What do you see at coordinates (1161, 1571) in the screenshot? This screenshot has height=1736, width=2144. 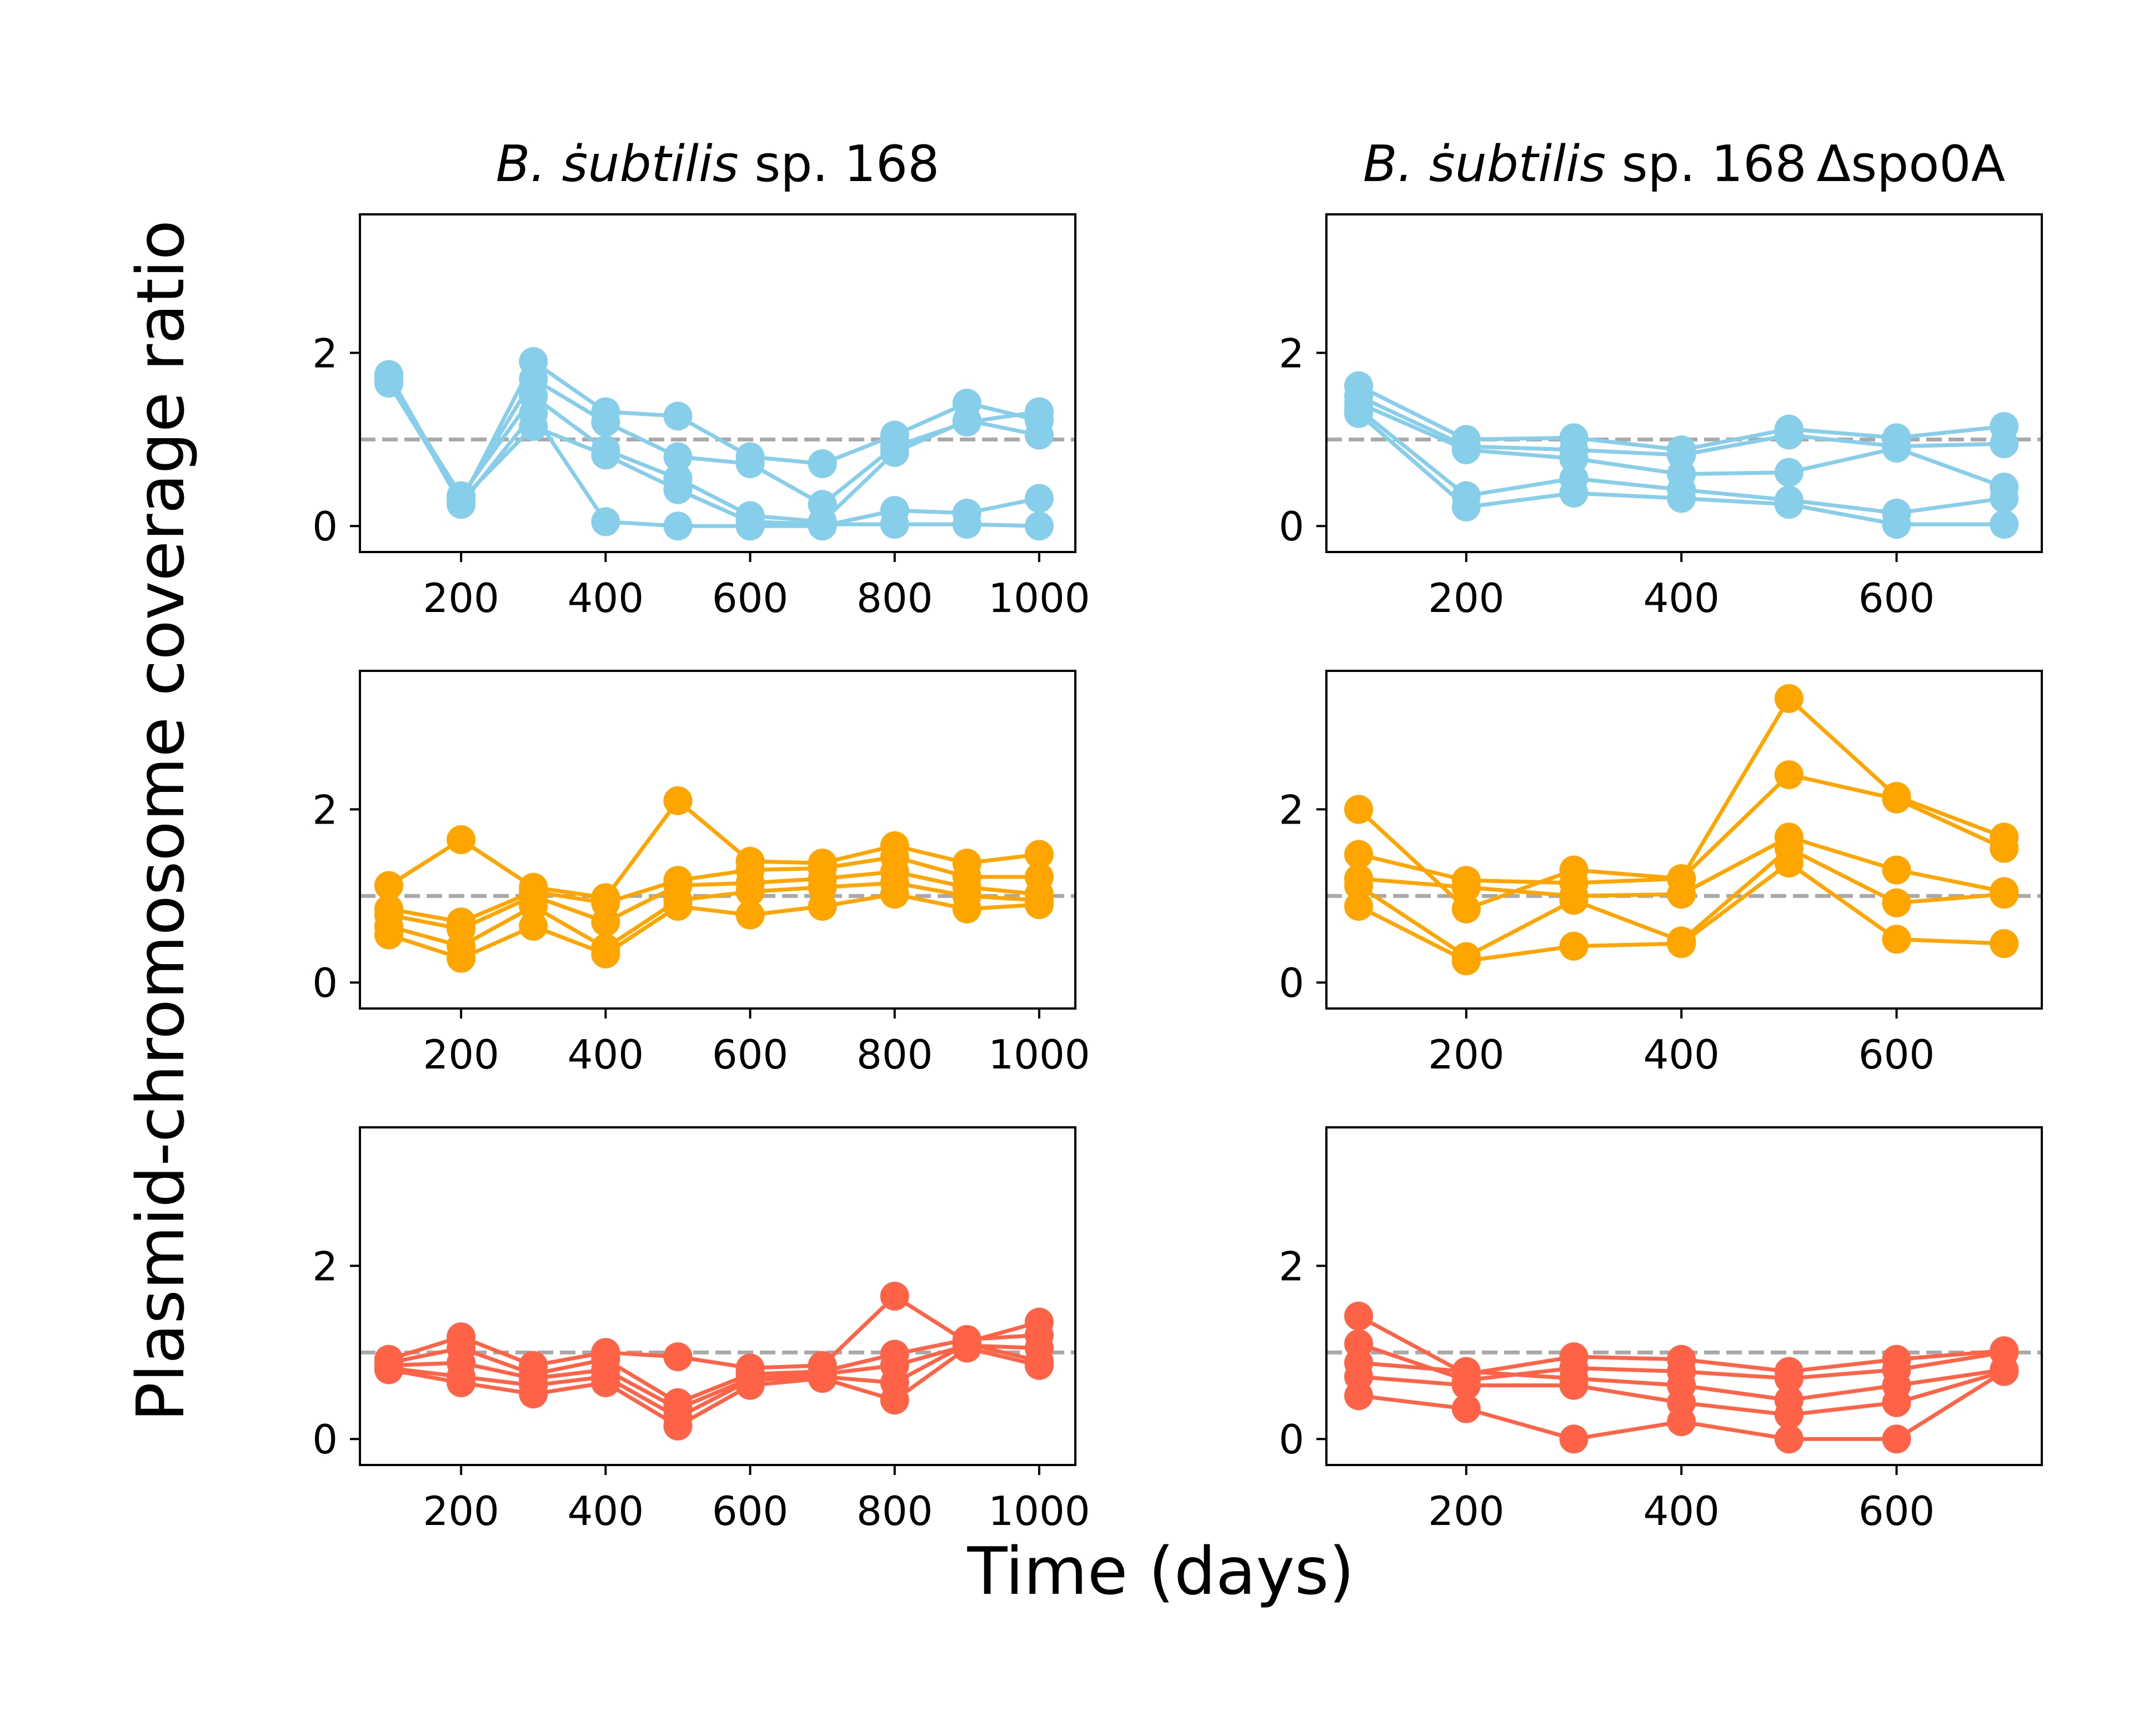 I see `x-axis-label: Time (days)` at bounding box center [1161, 1571].